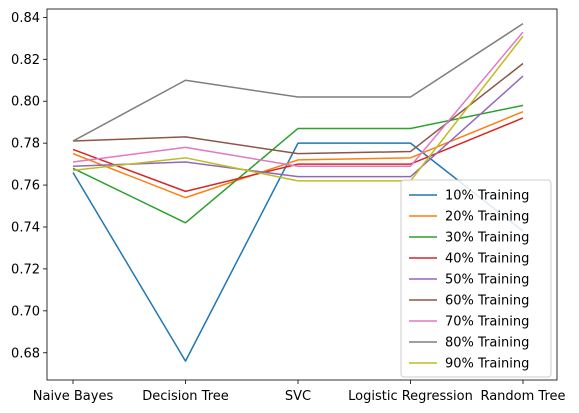  I want to click on legend-entry: 60% Training, so click(487, 301).